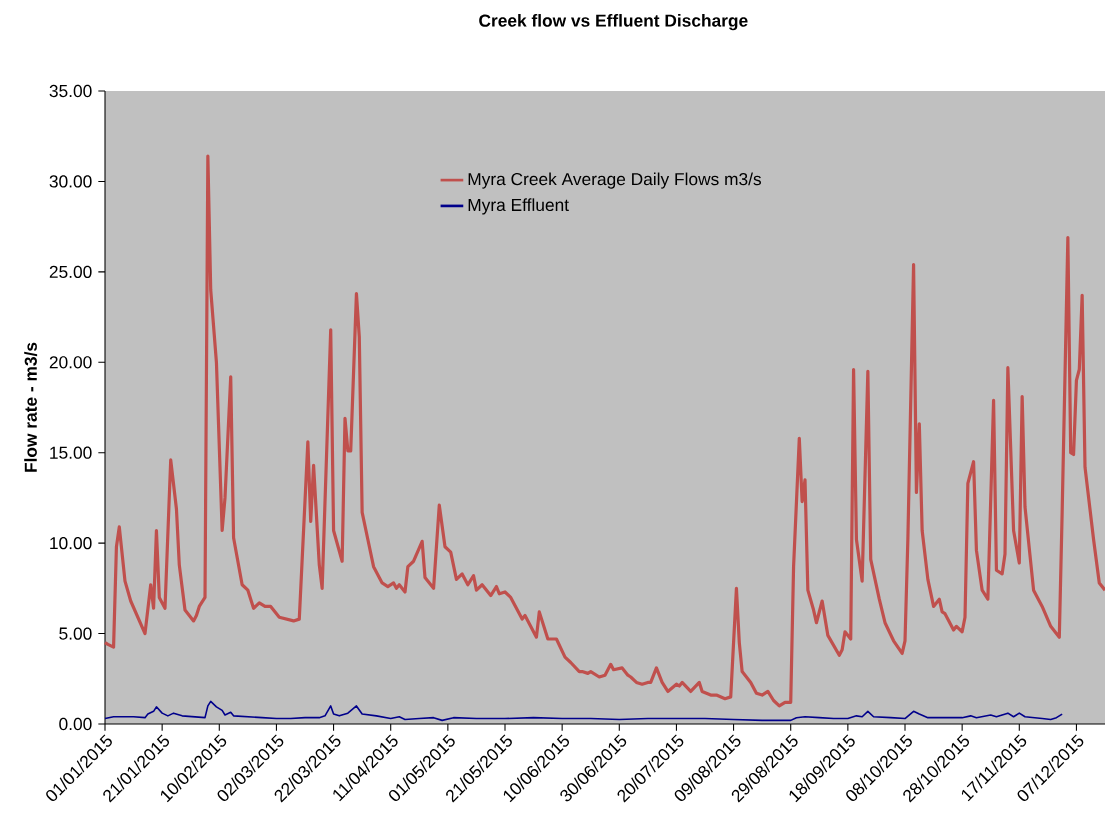 The height and width of the screenshot is (814, 1105). I want to click on y-tick-label: 25.00, so click(70, 271).